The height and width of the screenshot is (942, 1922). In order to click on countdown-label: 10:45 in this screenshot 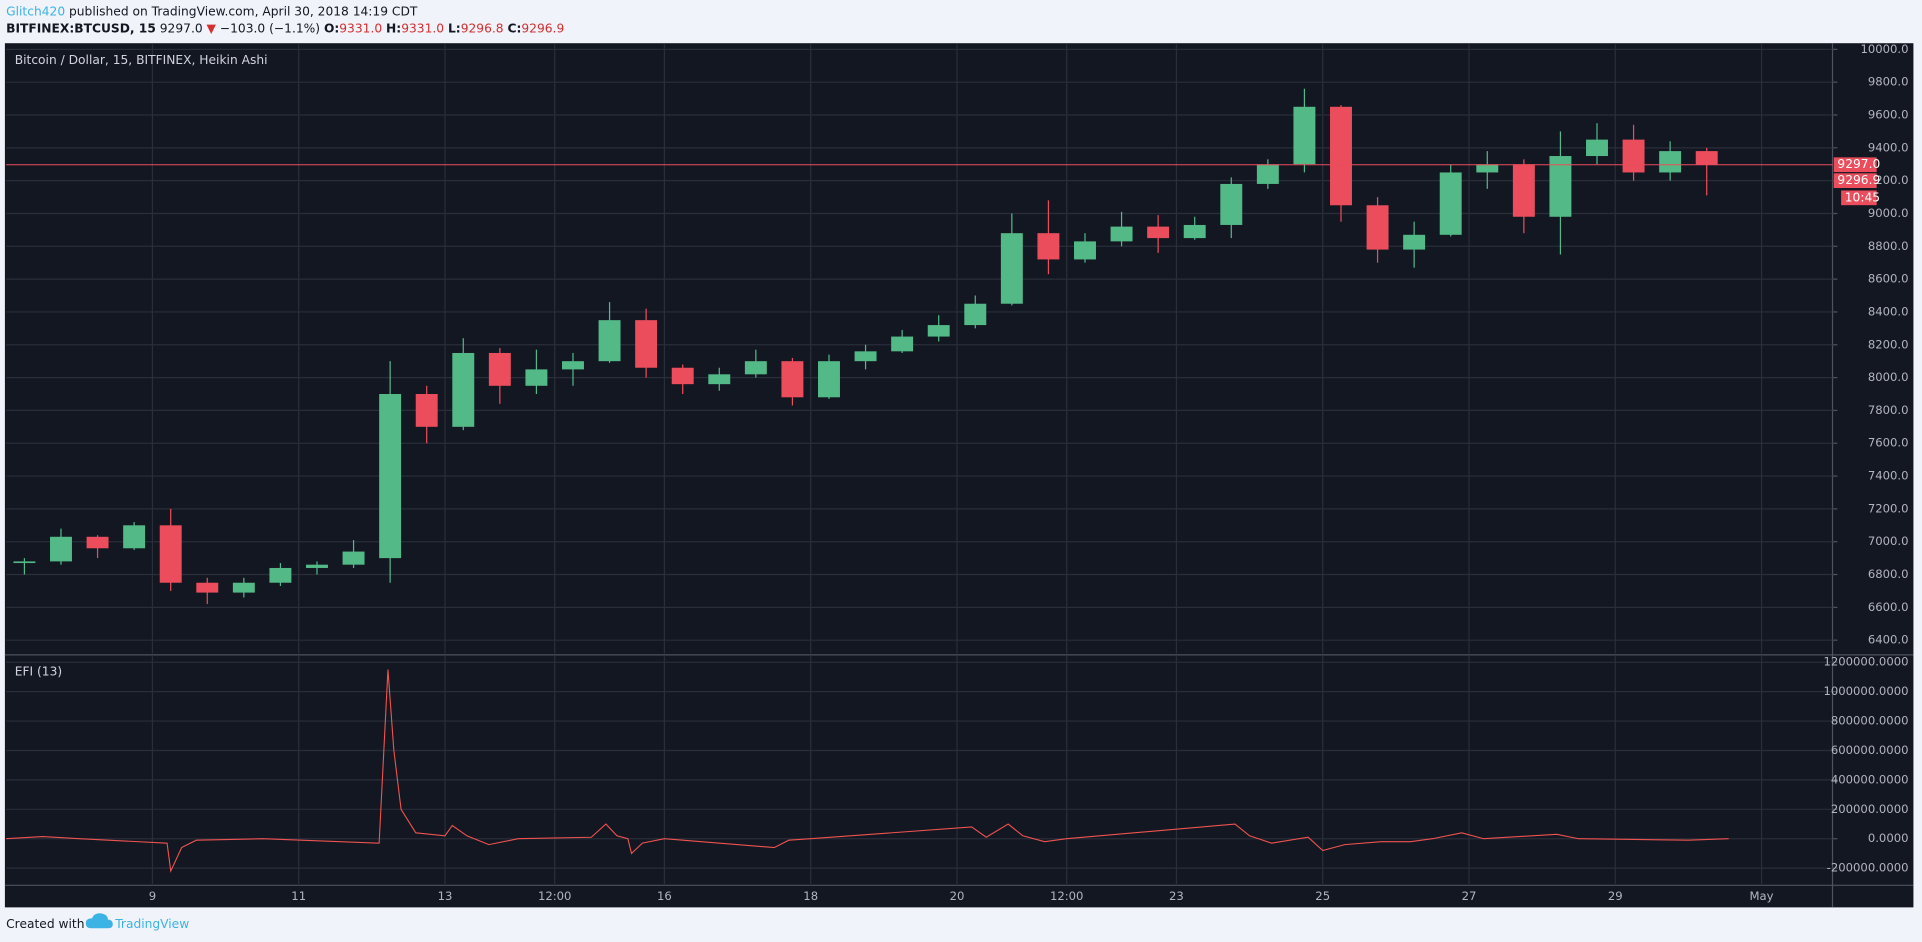, I will do `click(1862, 197)`.